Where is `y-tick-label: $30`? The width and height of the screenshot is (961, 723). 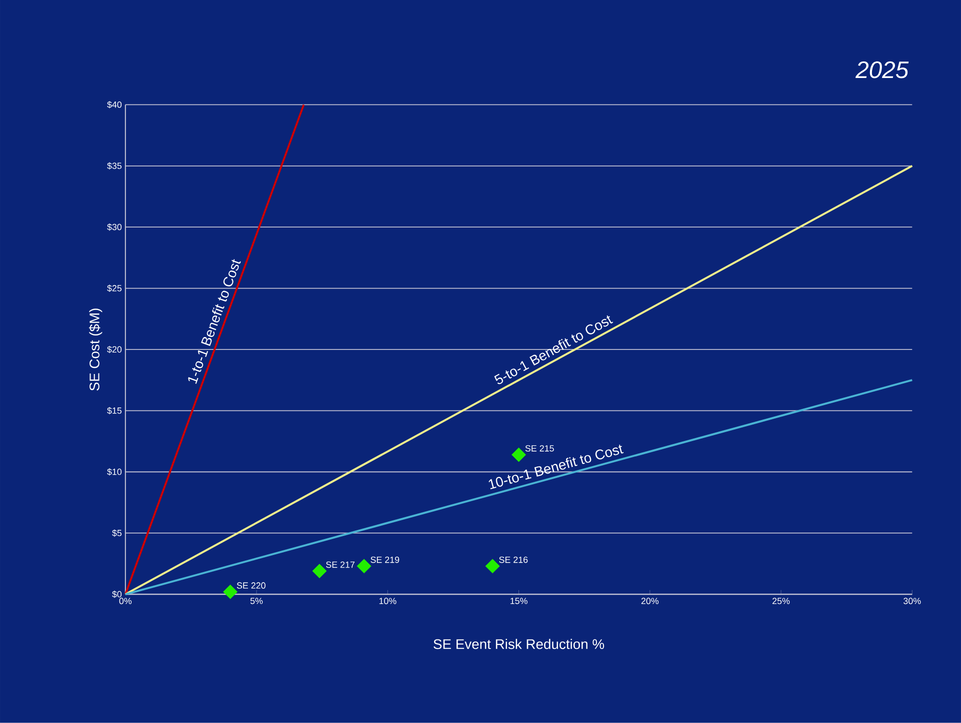
y-tick-label: $30 is located at coordinates (114, 227).